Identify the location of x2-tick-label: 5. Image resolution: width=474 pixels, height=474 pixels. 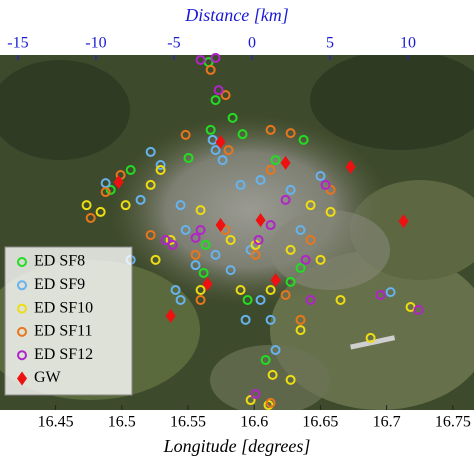
(330, 43).